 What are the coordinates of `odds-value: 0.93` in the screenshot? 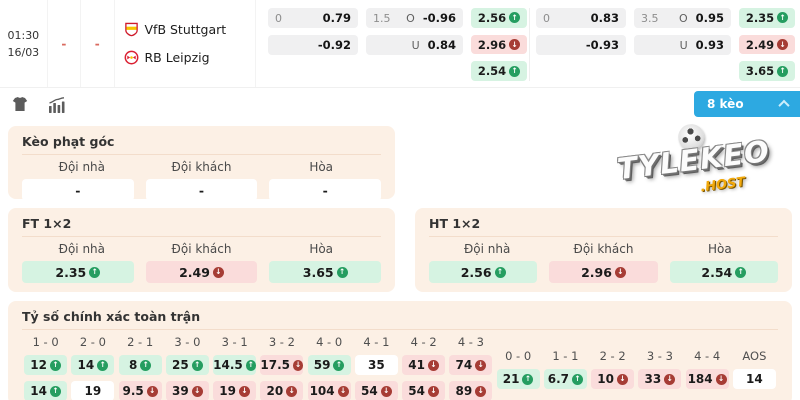 It's located at (709, 45).